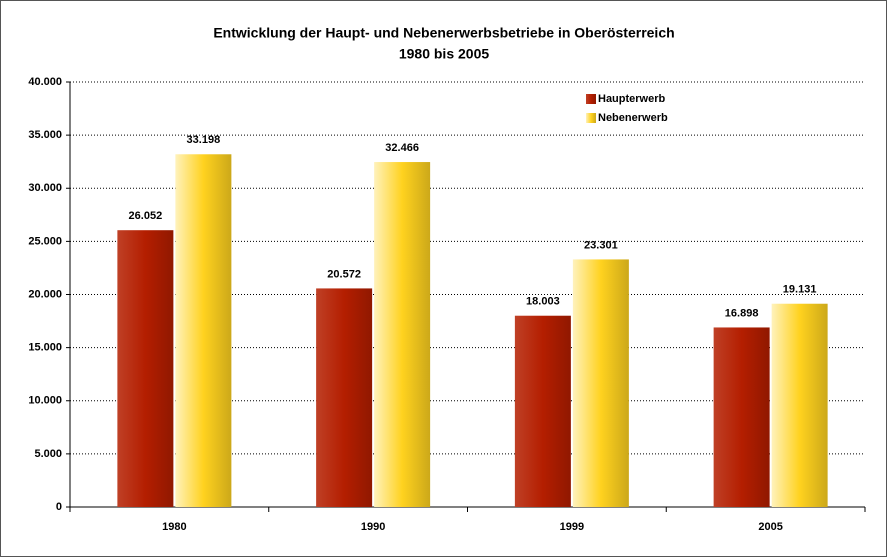 Image resolution: width=888 pixels, height=558 pixels. What do you see at coordinates (572, 527) in the screenshot?
I see `x-tick-label: 1999` at bounding box center [572, 527].